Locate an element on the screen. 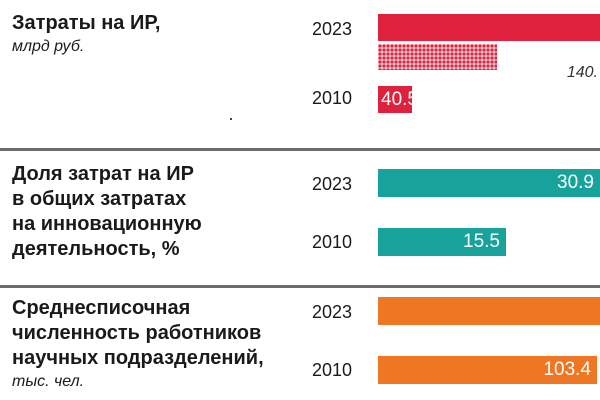 The width and height of the screenshot is (600, 400). bar-value-label: 30.9 is located at coordinates (575, 182).